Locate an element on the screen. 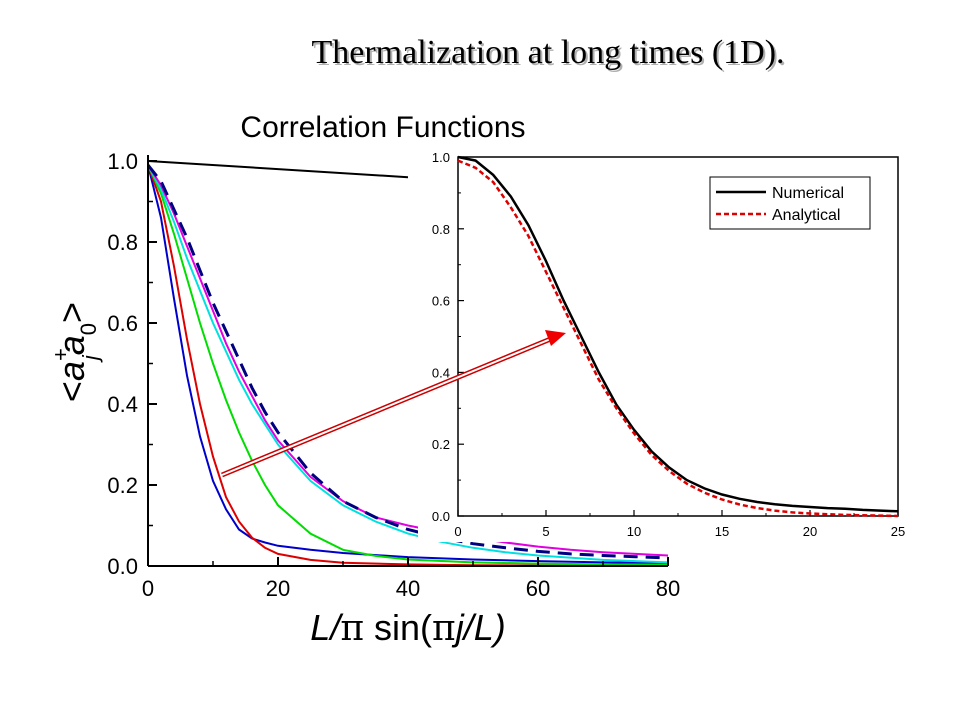 The height and width of the screenshot is (720, 960). inset-x-tick-label: 25 is located at coordinates (898, 531).